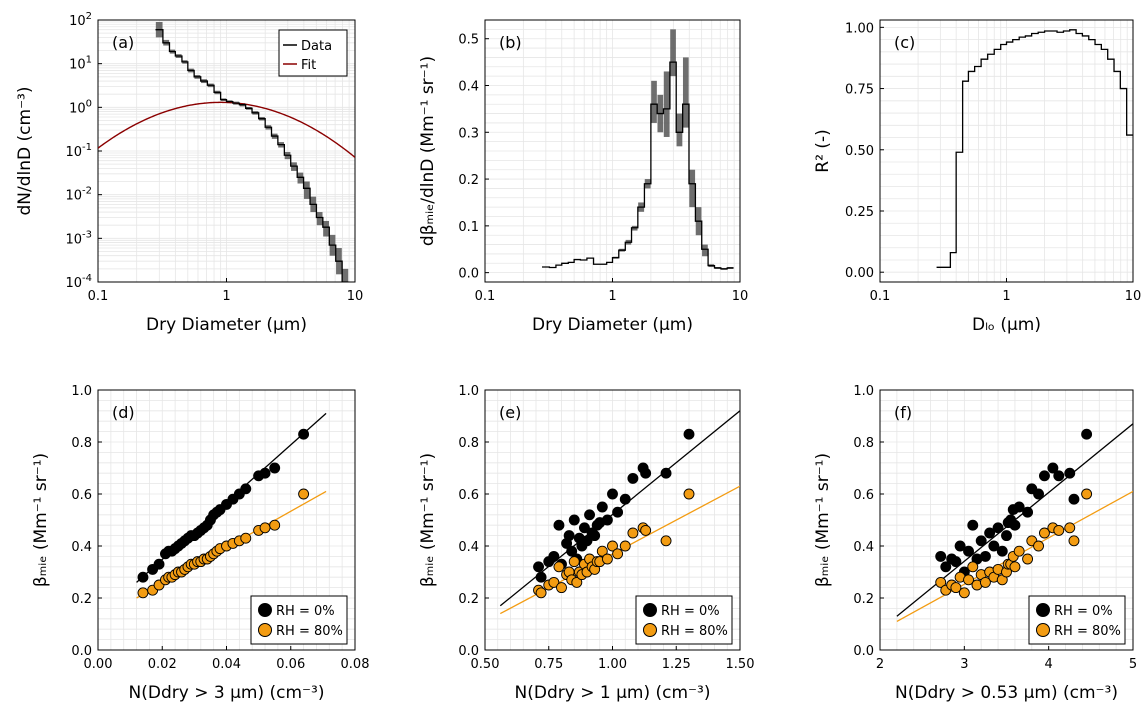 Image resolution: width=1146 pixels, height=705 pixels. I want to click on y-tick-label: 10⁻¹, so click(78, 151).